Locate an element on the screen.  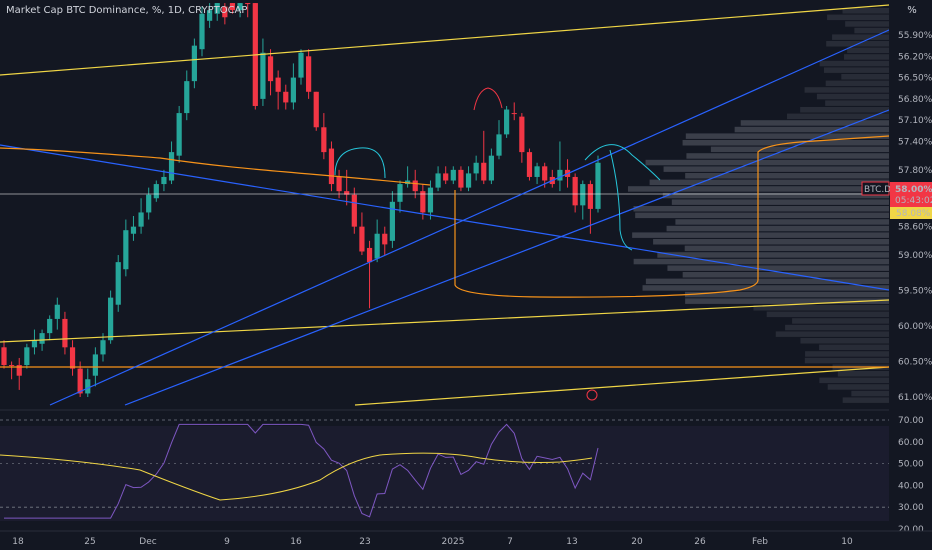
rsi-tick-label: 30.00 is located at coordinates (911, 508).